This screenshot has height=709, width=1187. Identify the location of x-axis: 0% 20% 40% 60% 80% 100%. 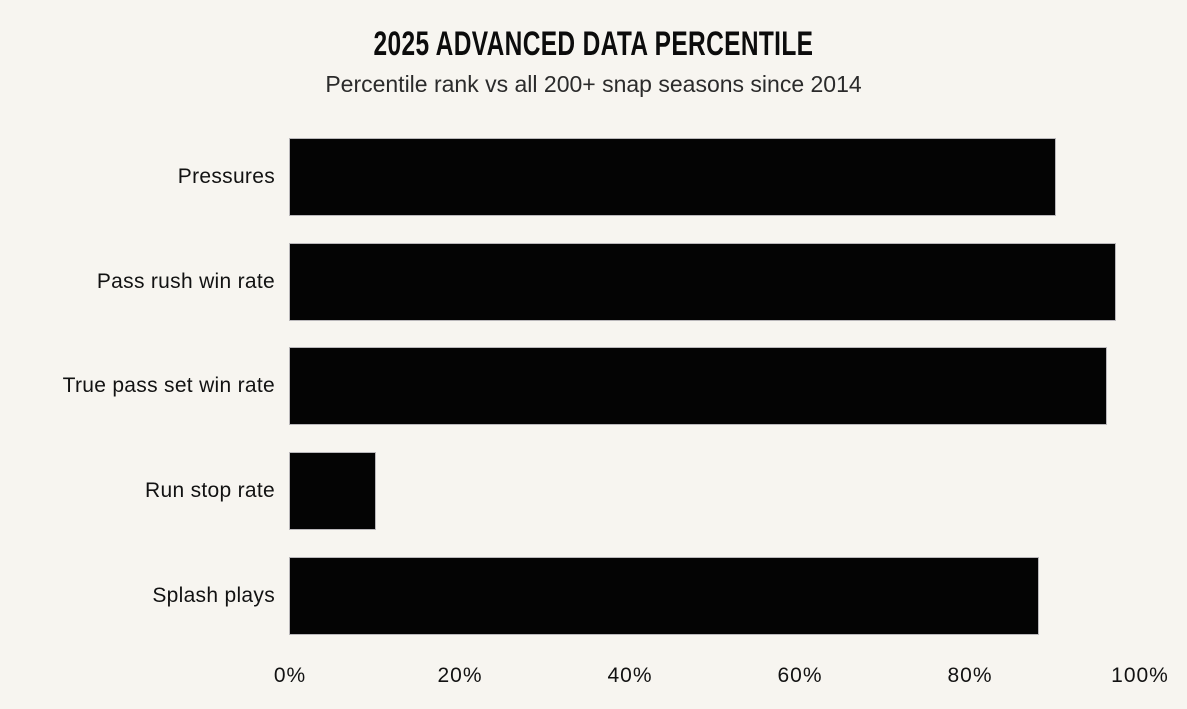
(721, 678).